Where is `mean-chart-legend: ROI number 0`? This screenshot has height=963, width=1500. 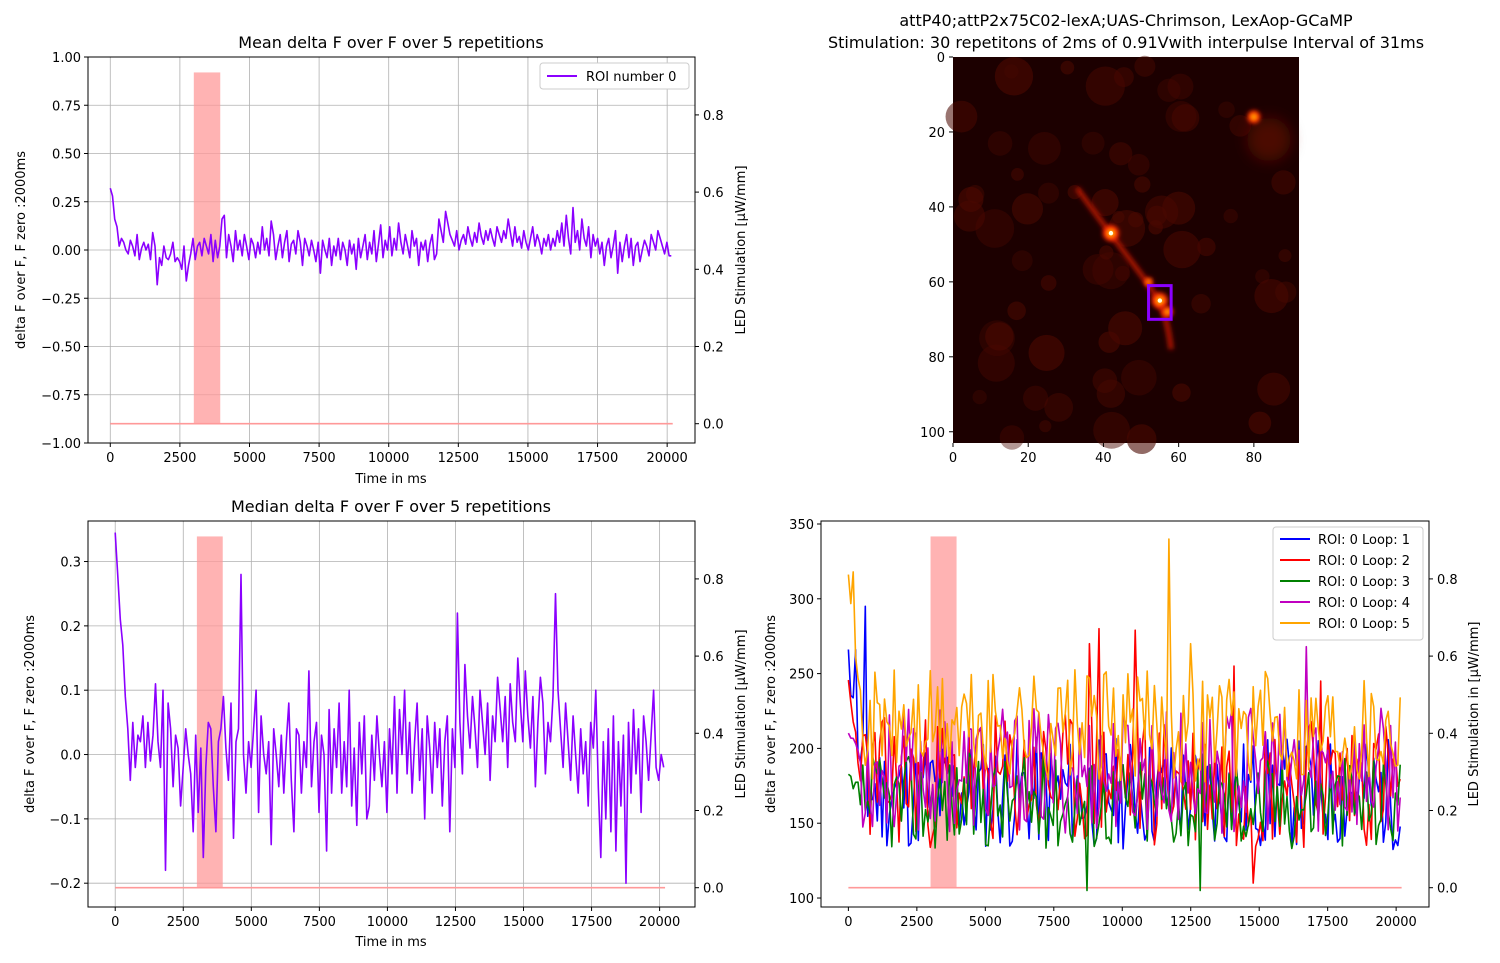
mean-chart-legend: ROI number 0 is located at coordinates (614, 76).